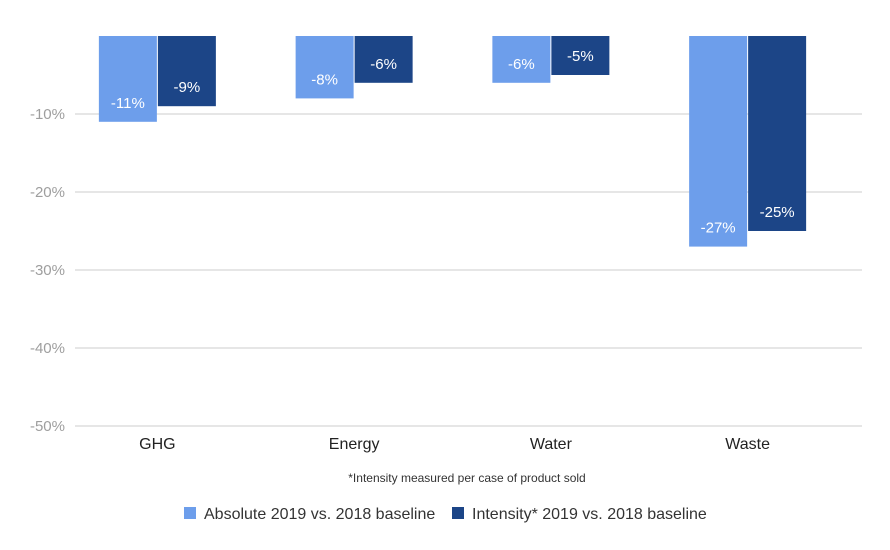 The image size is (890, 550). Describe the element at coordinates (354, 444) in the screenshot. I see `x-category-label: Energy` at that location.